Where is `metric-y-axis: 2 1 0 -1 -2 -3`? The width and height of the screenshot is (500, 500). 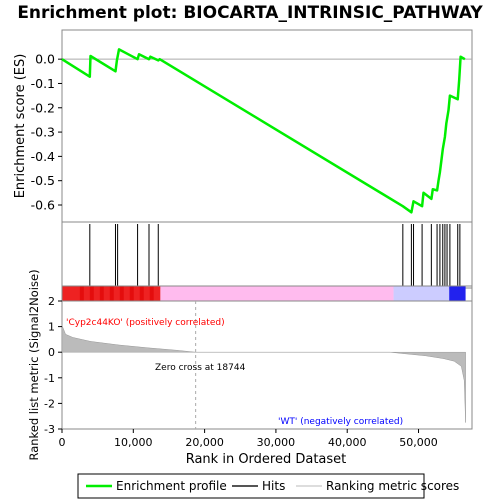
metric-y-axis: 2 1 0 -1 -2 -3 is located at coordinates (53, 365).